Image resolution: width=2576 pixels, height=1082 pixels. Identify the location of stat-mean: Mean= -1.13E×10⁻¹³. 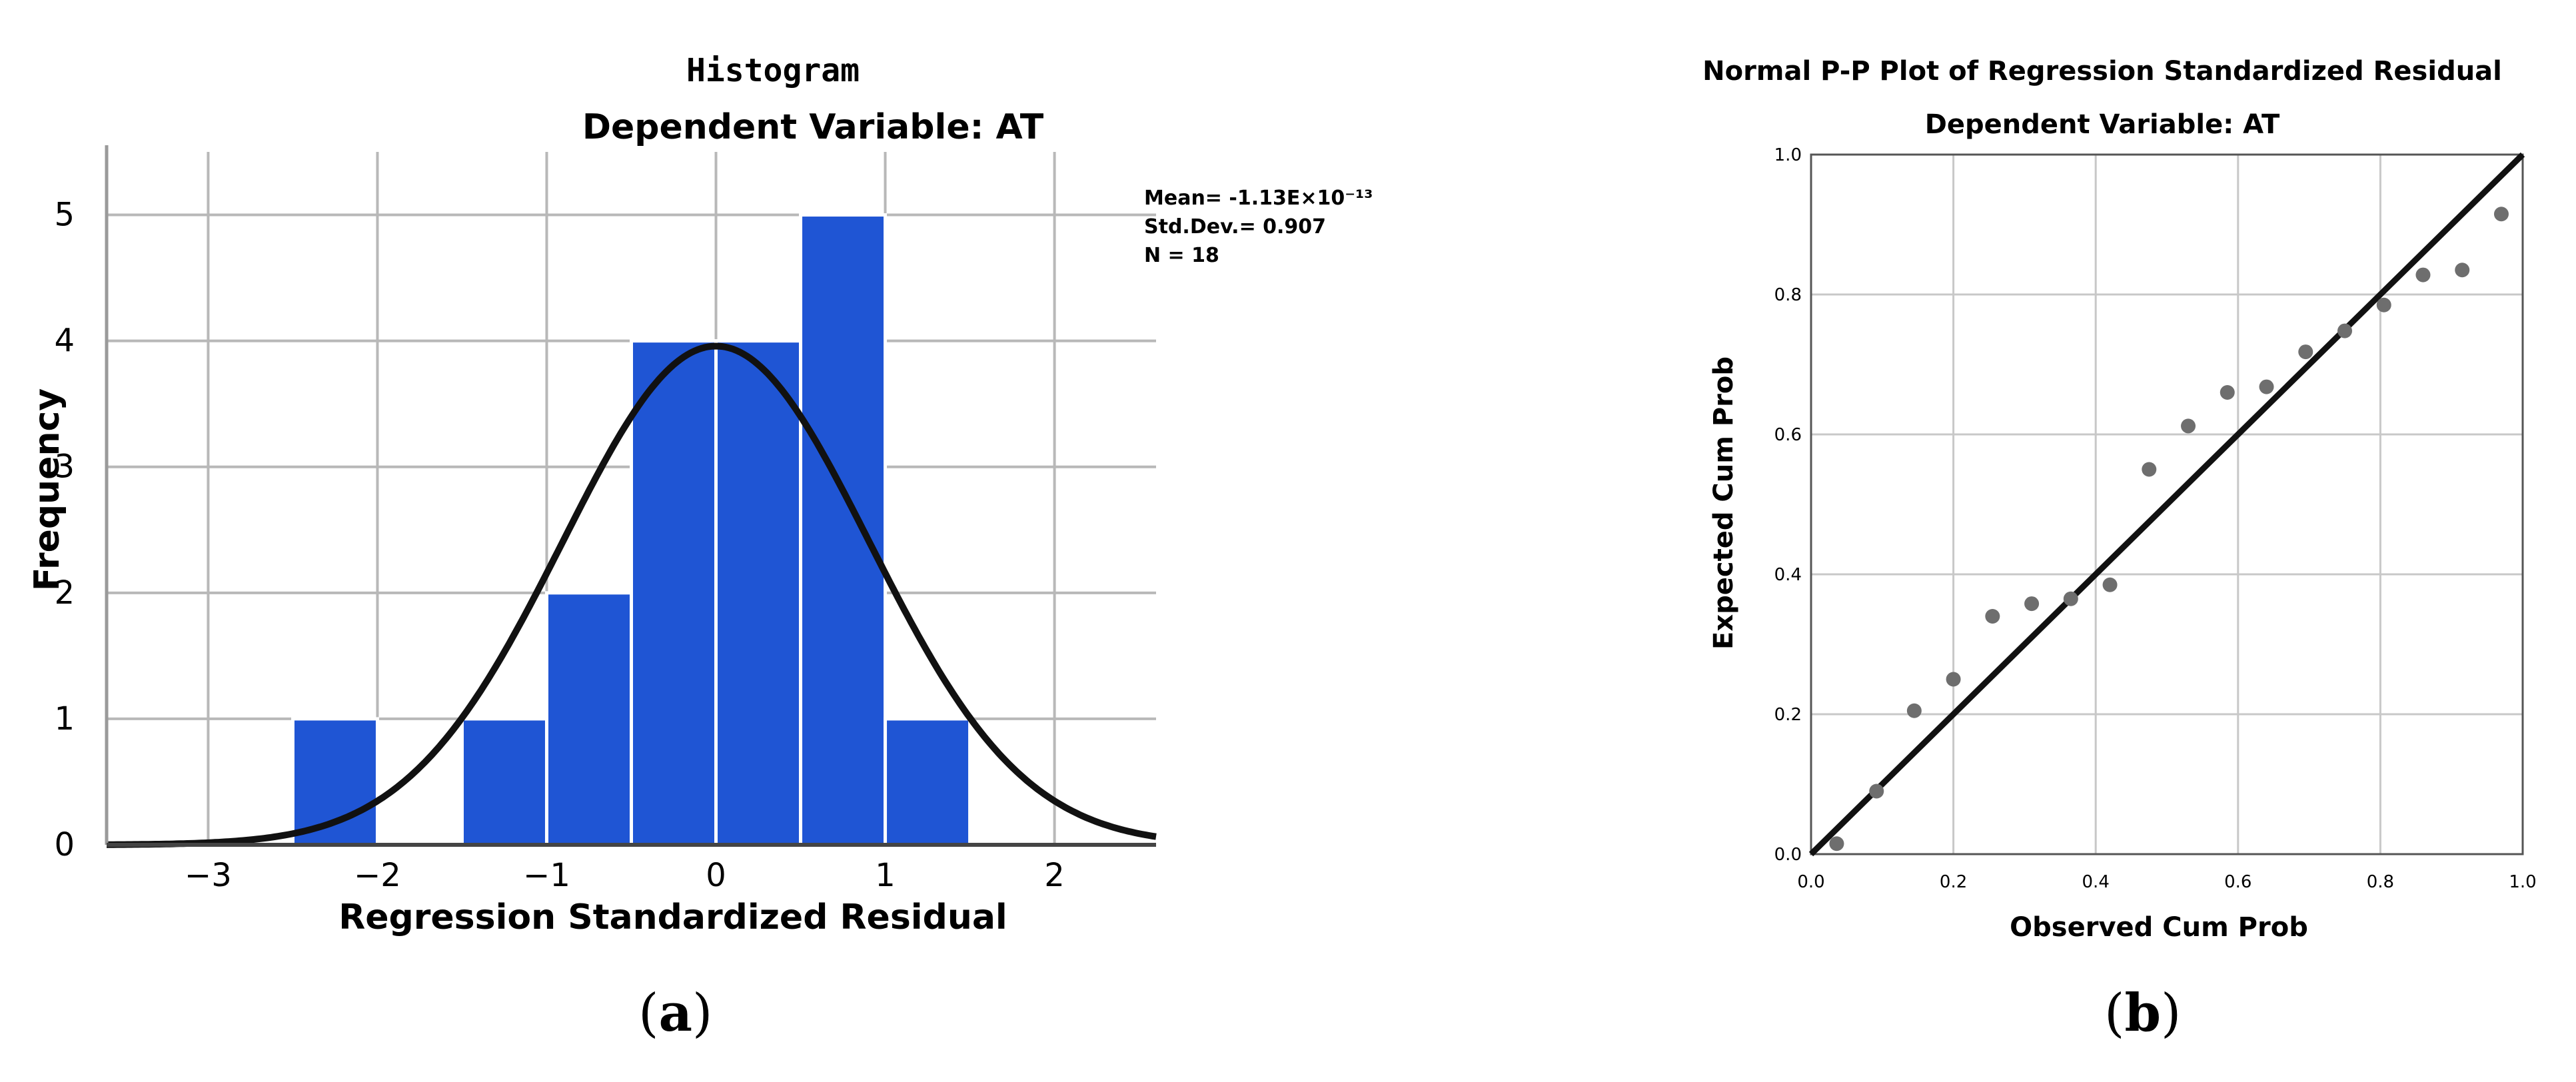
(1258, 198).